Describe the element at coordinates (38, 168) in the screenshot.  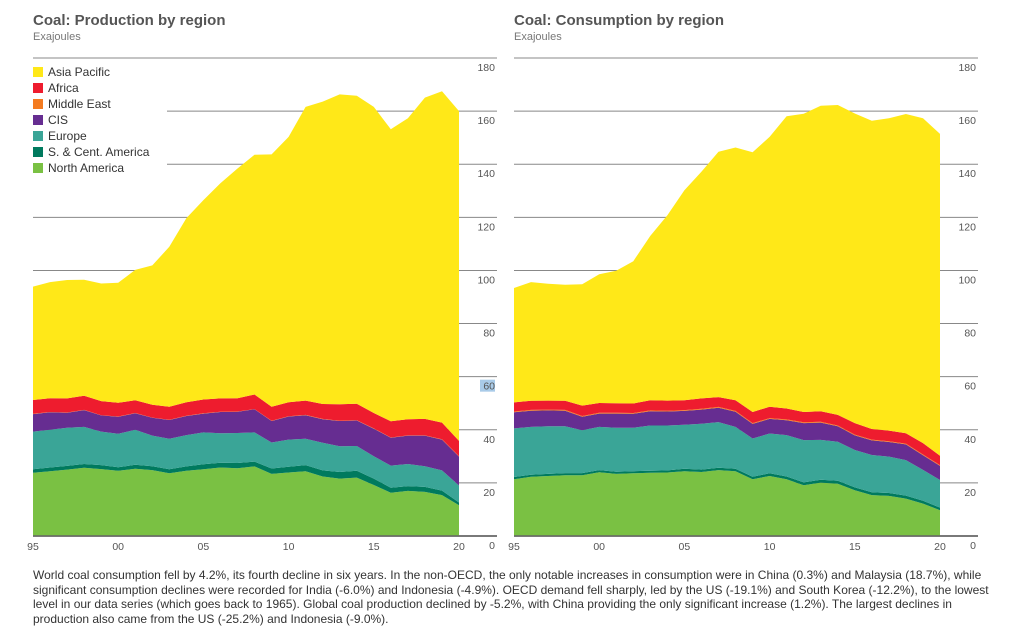
I see `legend-swatch-north-america` at that location.